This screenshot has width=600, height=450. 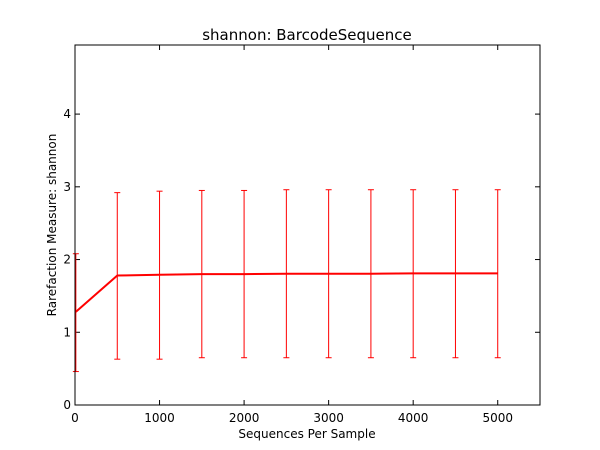 I want to click on series-lines, so click(x=286, y=292).